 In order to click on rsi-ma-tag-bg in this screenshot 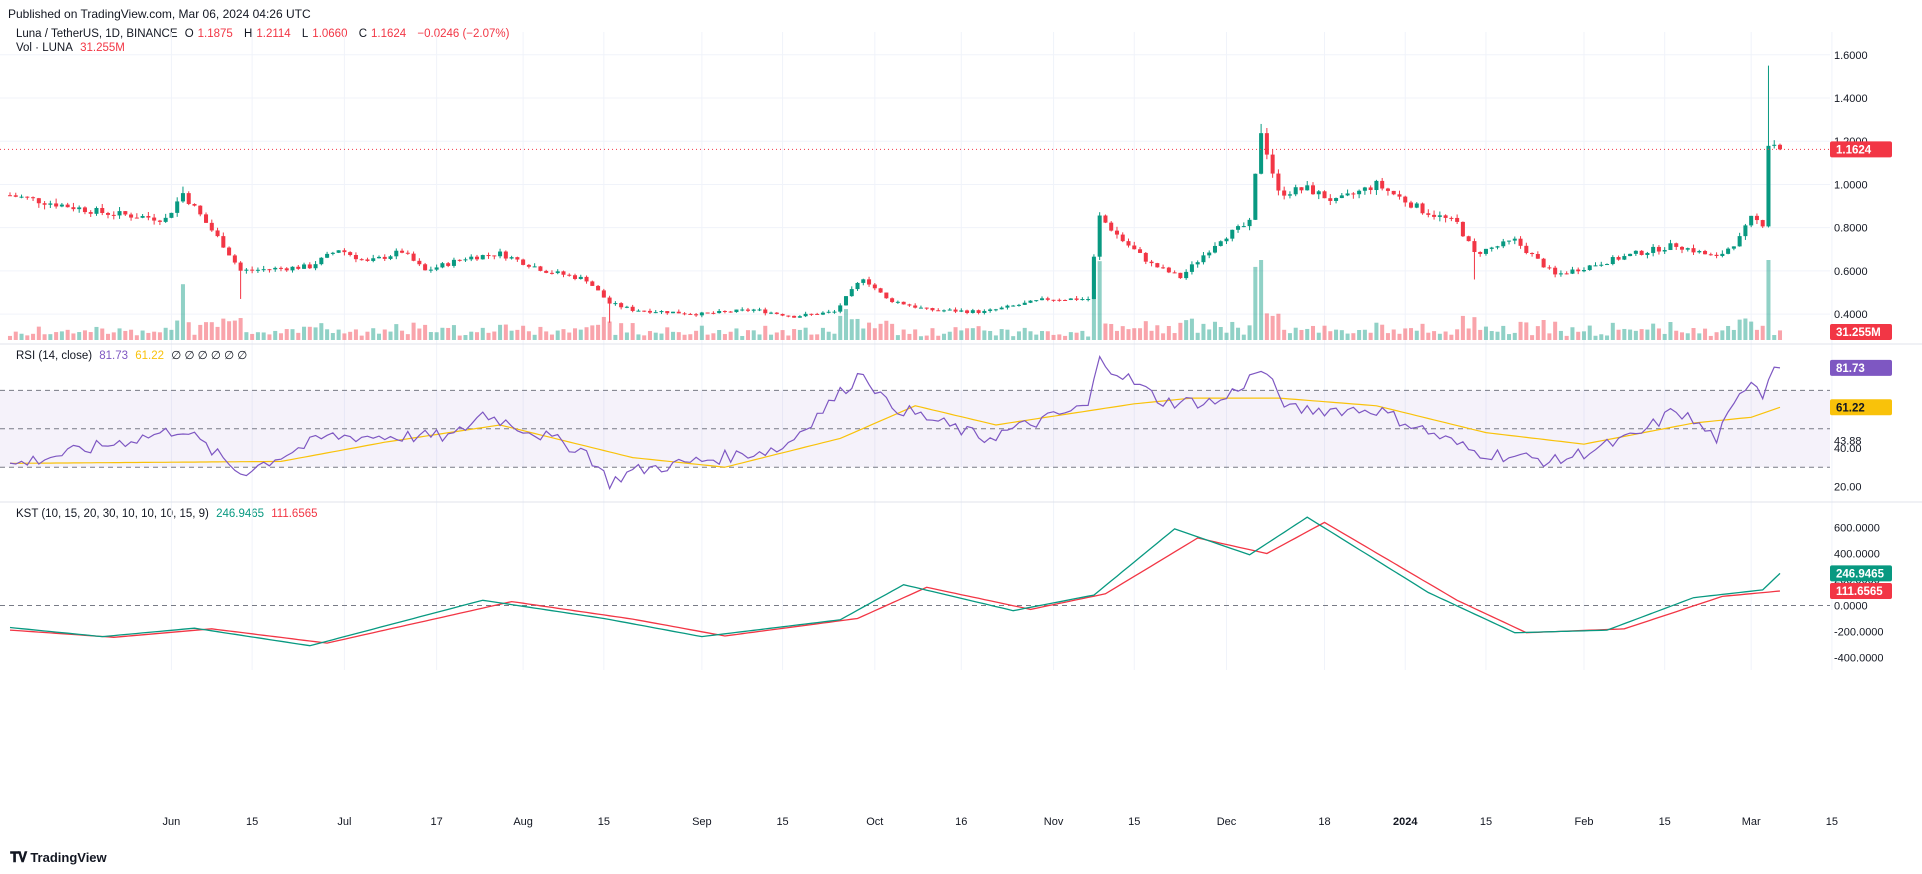, I will do `click(1861, 407)`.